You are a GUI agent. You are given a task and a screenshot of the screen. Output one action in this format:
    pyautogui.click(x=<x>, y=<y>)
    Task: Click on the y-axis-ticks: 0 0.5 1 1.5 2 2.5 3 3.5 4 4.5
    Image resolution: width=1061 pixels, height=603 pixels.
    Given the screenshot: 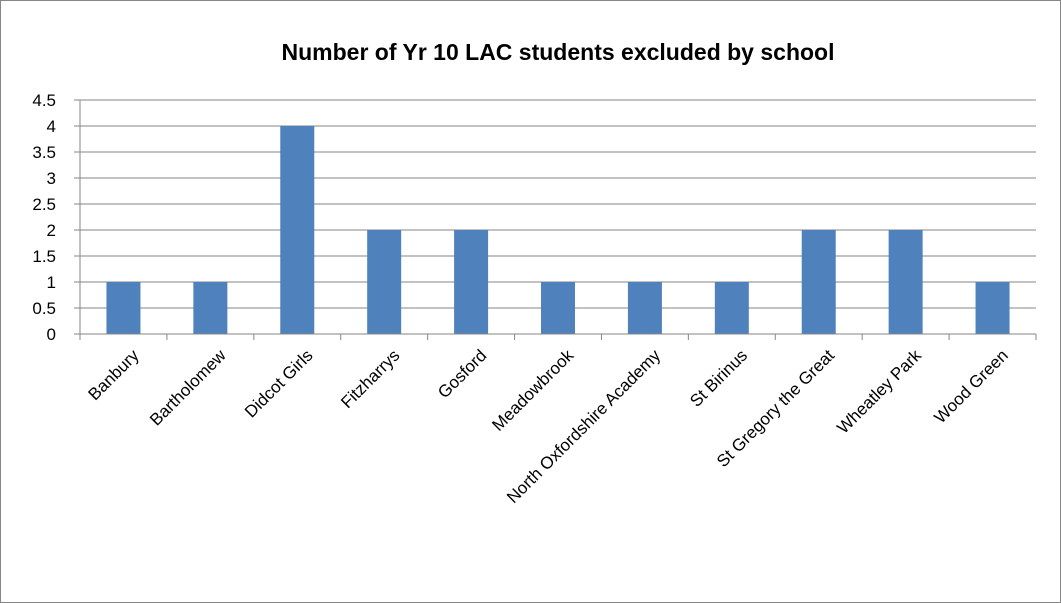 What is the action you would take?
    pyautogui.click(x=56, y=217)
    